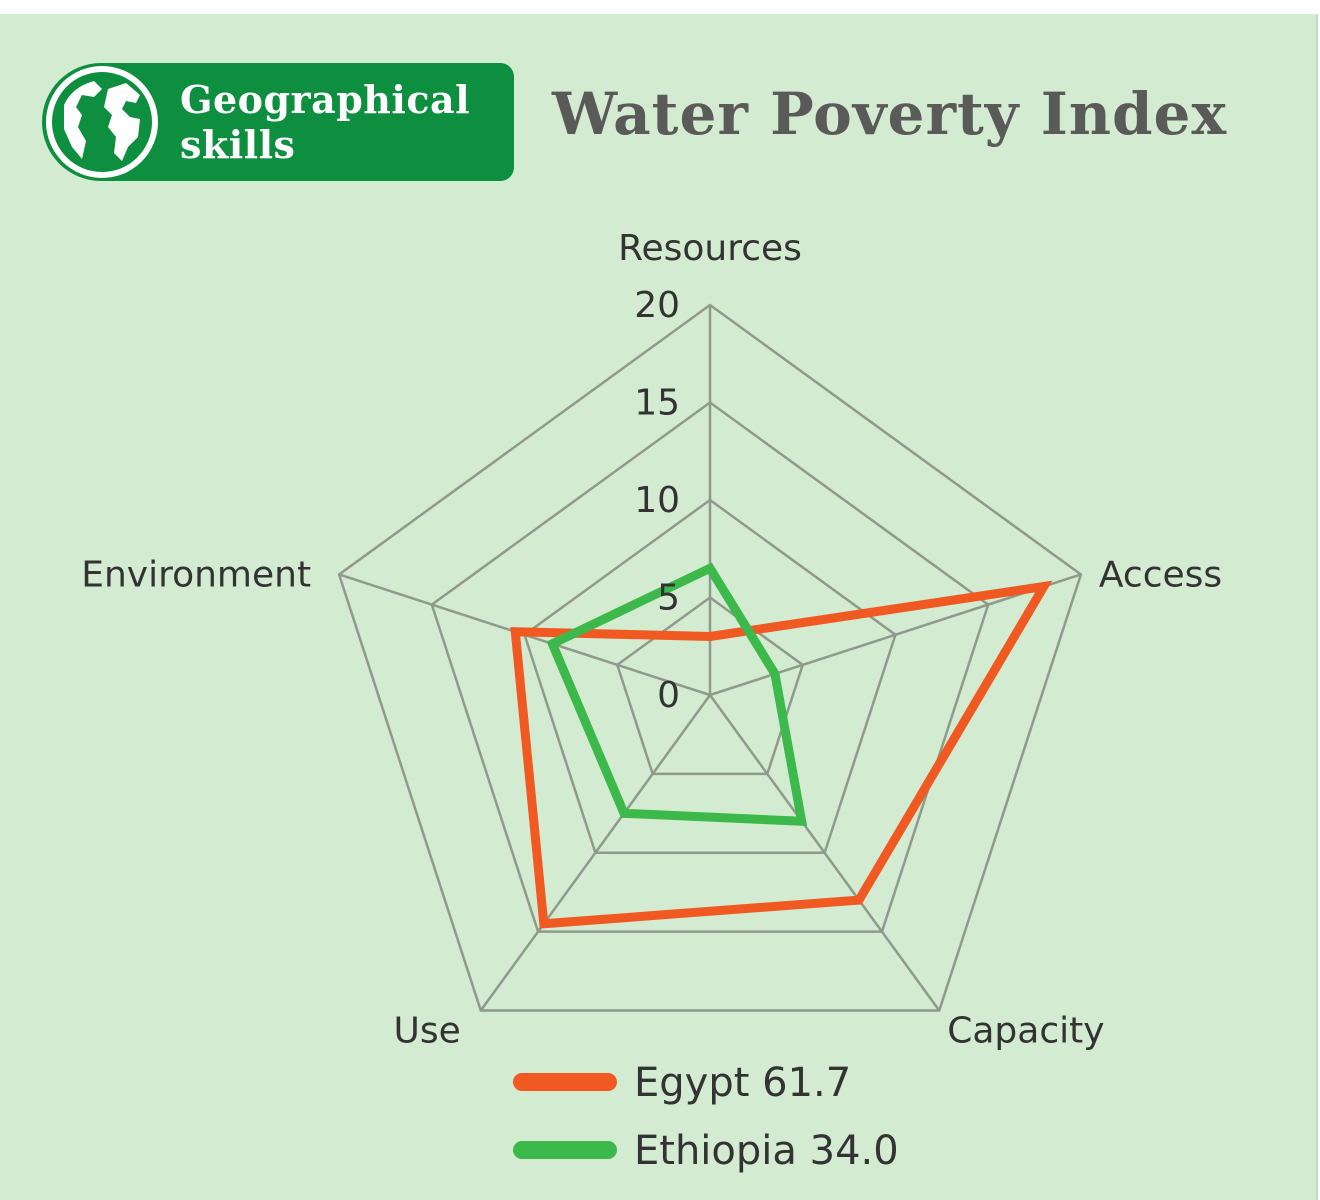  What do you see at coordinates (668, 695) in the screenshot?
I see `tick-label: 0` at bounding box center [668, 695].